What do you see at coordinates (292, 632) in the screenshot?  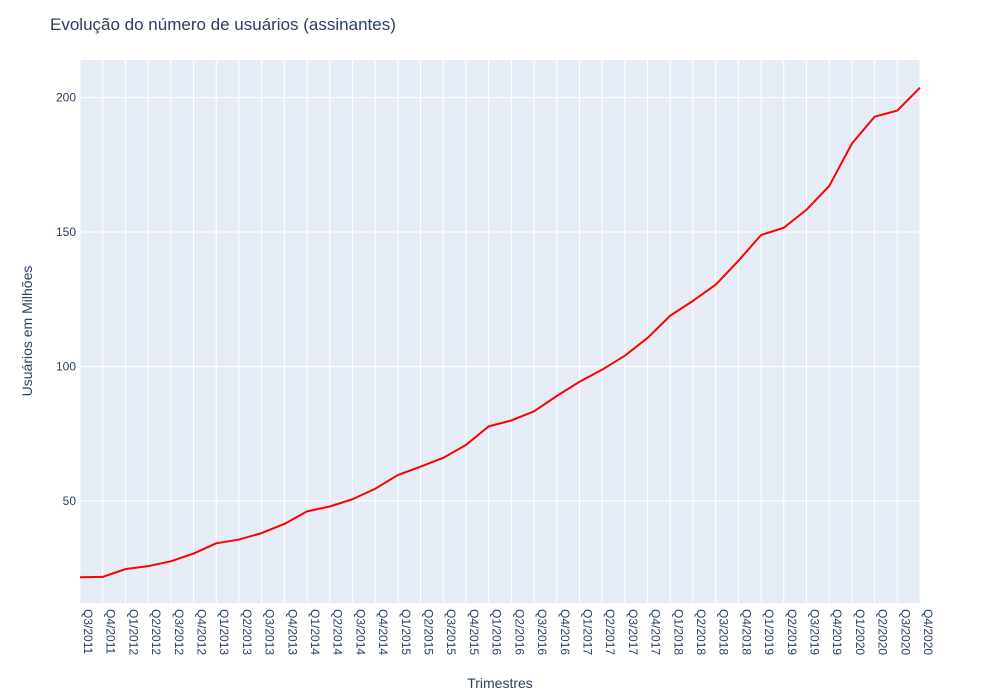 I see `x-tick-label: Q4/2013` at bounding box center [292, 632].